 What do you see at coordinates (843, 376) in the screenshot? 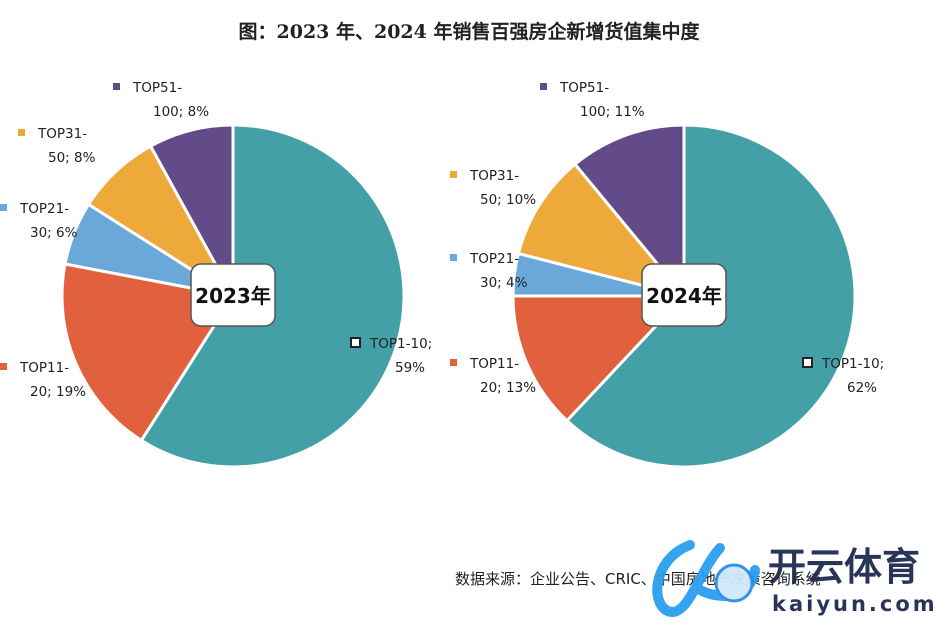
I see `data-label-top1-10: TOP1-10; 62%` at bounding box center [843, 376].